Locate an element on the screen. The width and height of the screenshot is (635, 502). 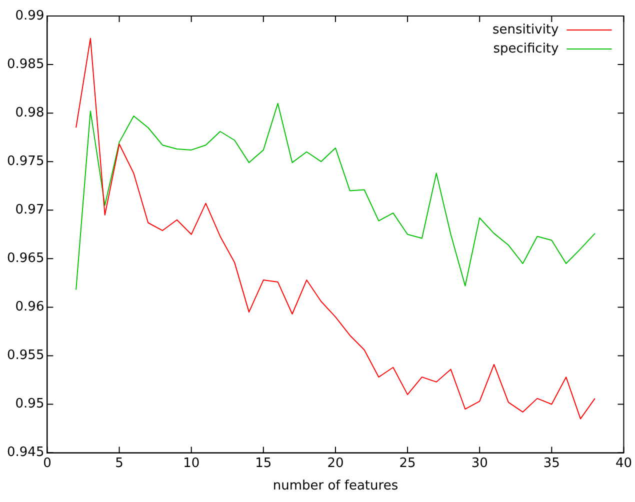
x-tick-label: 20 is located at coordinates (335, 463).